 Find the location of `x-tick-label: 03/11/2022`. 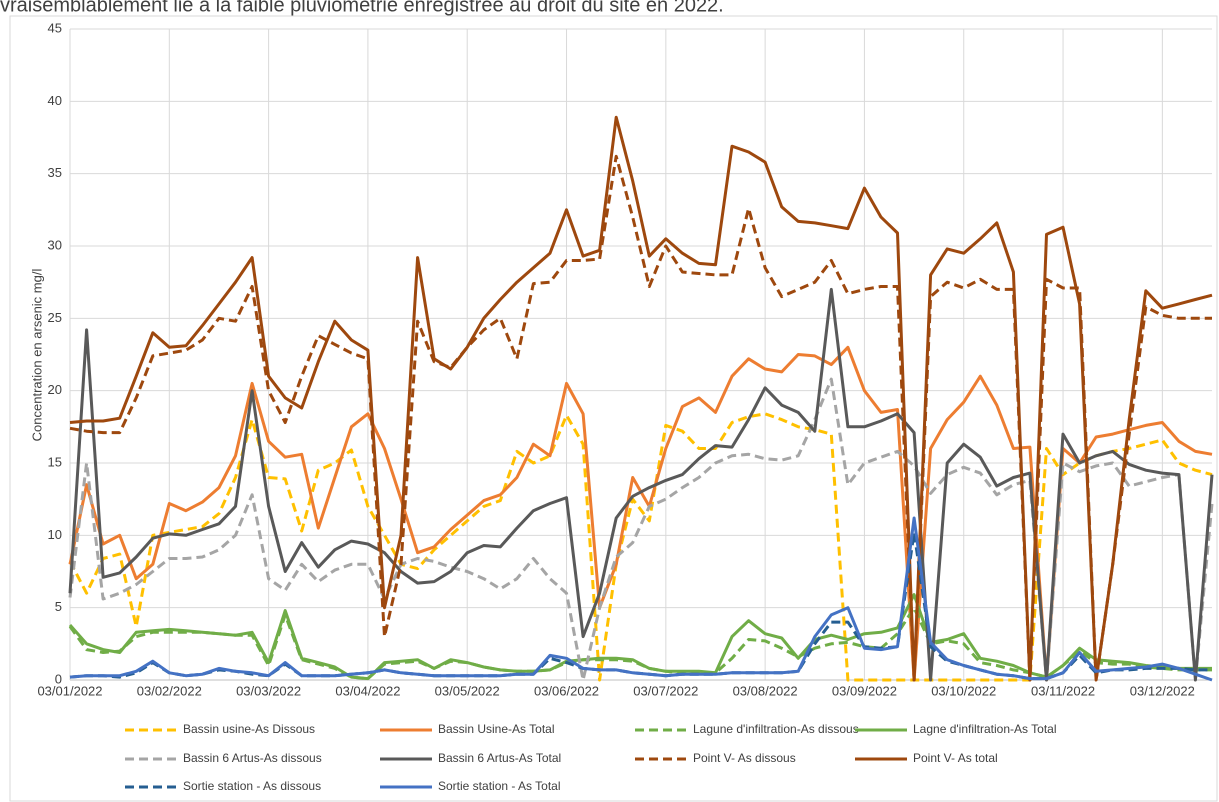

x-tick-label: 03/11/2022 is located at coordinates (1063, 690).